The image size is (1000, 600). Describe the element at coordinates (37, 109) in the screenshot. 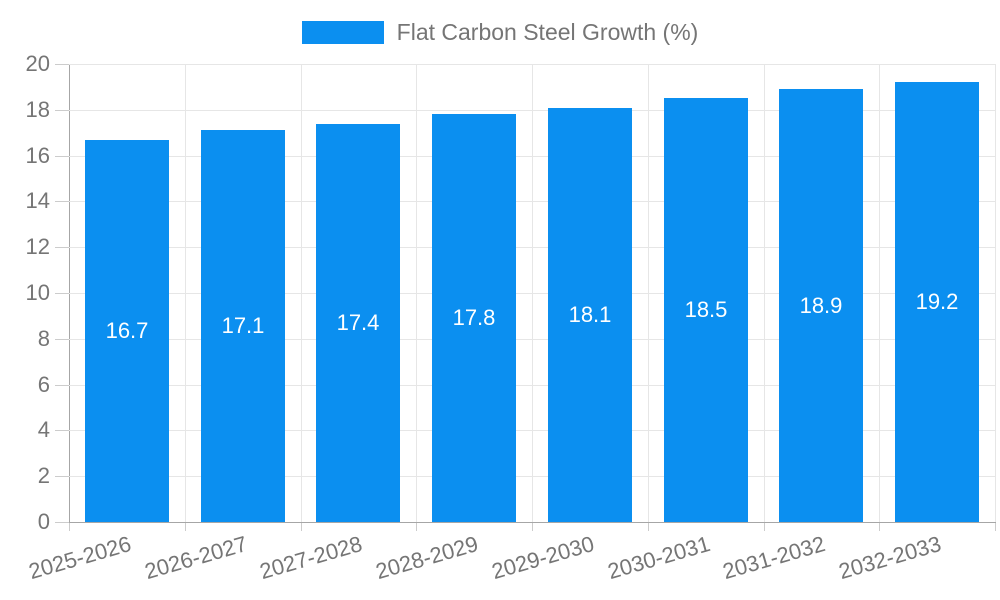

I see `y-axis-tick-label: 18` at that location.